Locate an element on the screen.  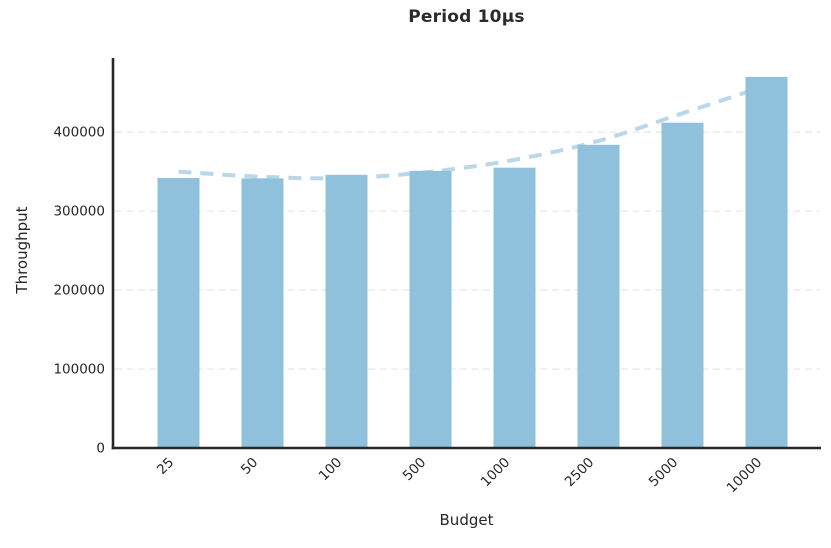
x-tick-label: 25 is located at coordinates (165, 466).